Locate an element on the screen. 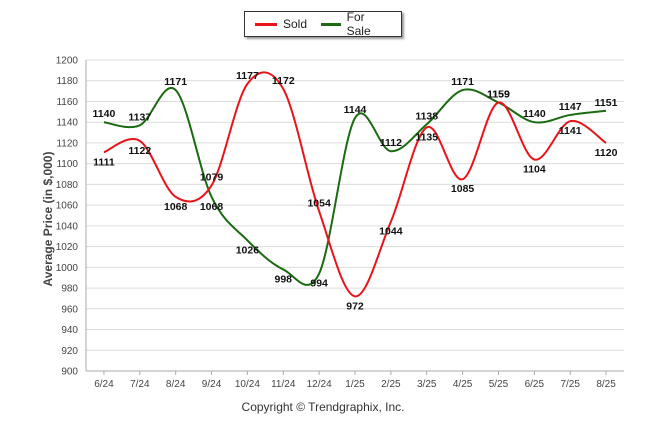  x-tick-label: 12/24 is located at coordinates (319, 384).